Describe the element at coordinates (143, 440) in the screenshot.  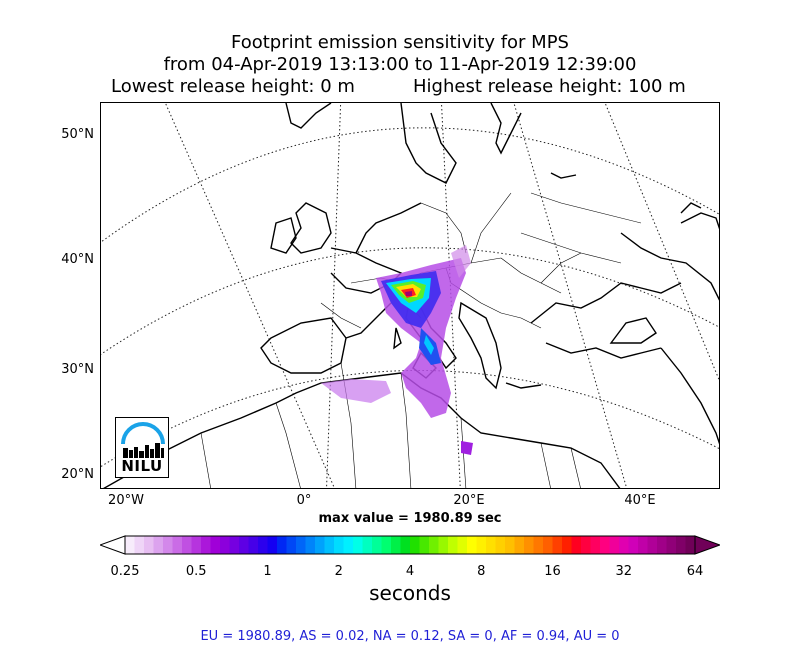
I see `nilu-logo-icon` at that location.